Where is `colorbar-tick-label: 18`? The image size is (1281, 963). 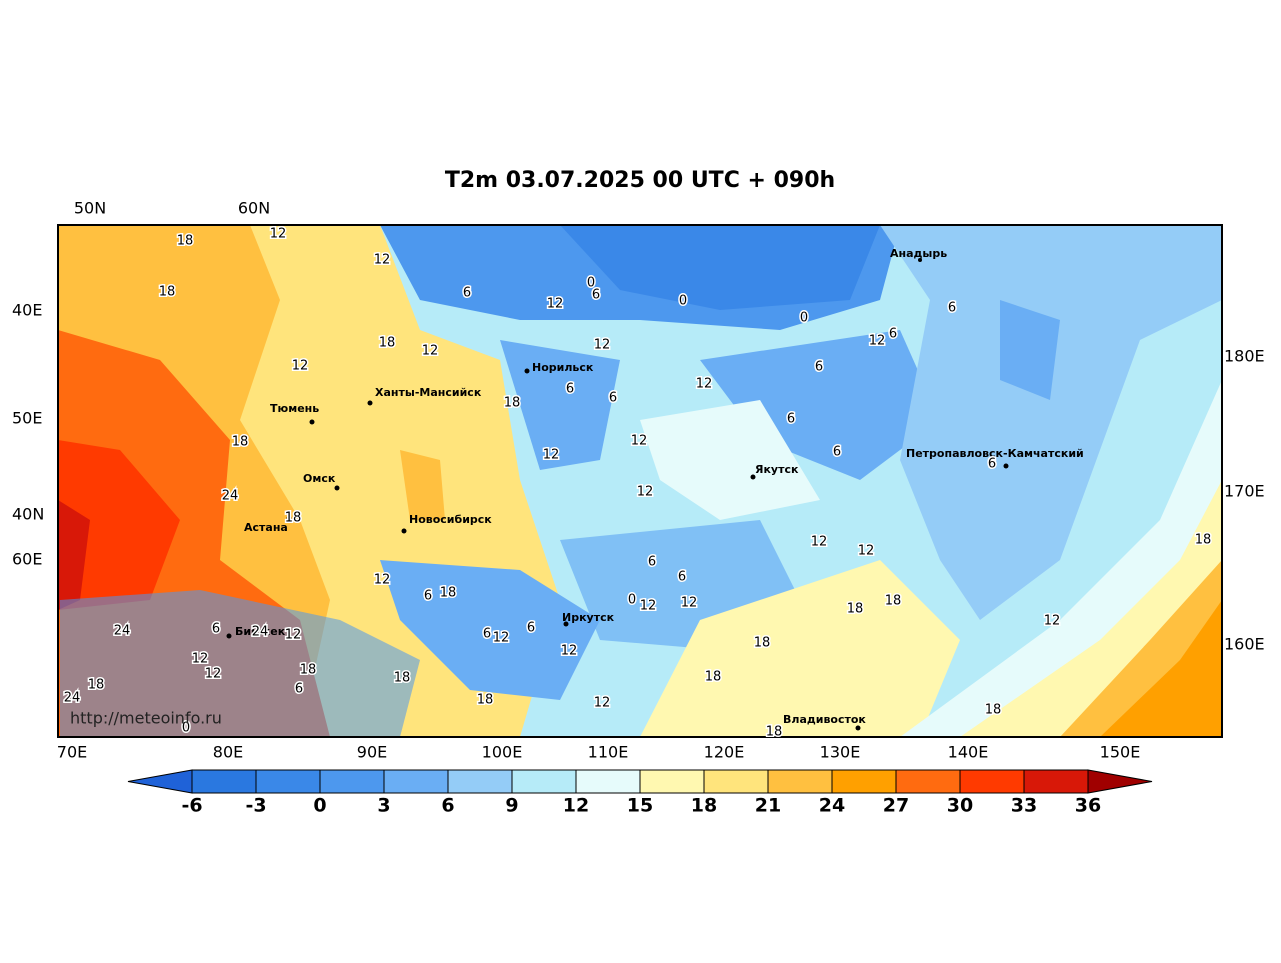
colorbar-tick-label: 18 is located at coordinates (704, 806).